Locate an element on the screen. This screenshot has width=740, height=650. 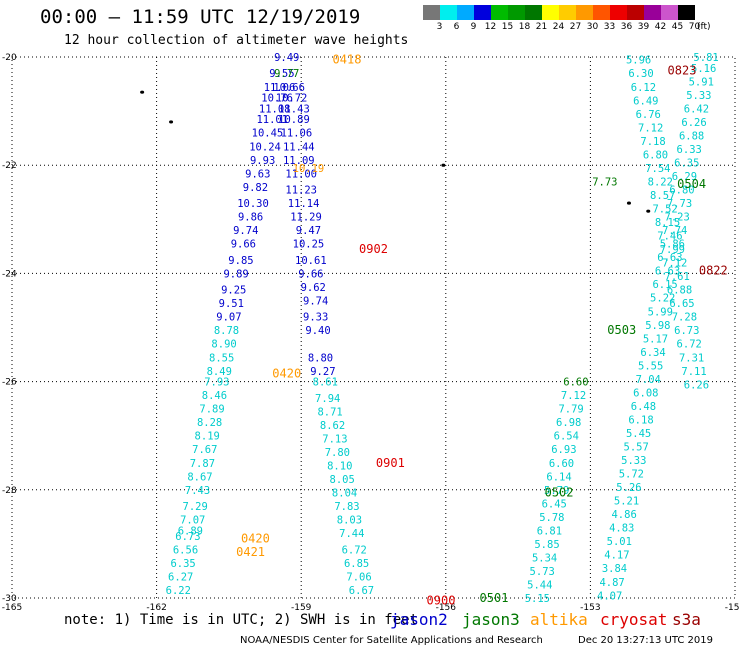
wave-height-value: 9.27 is located at coordinates (322, 372).